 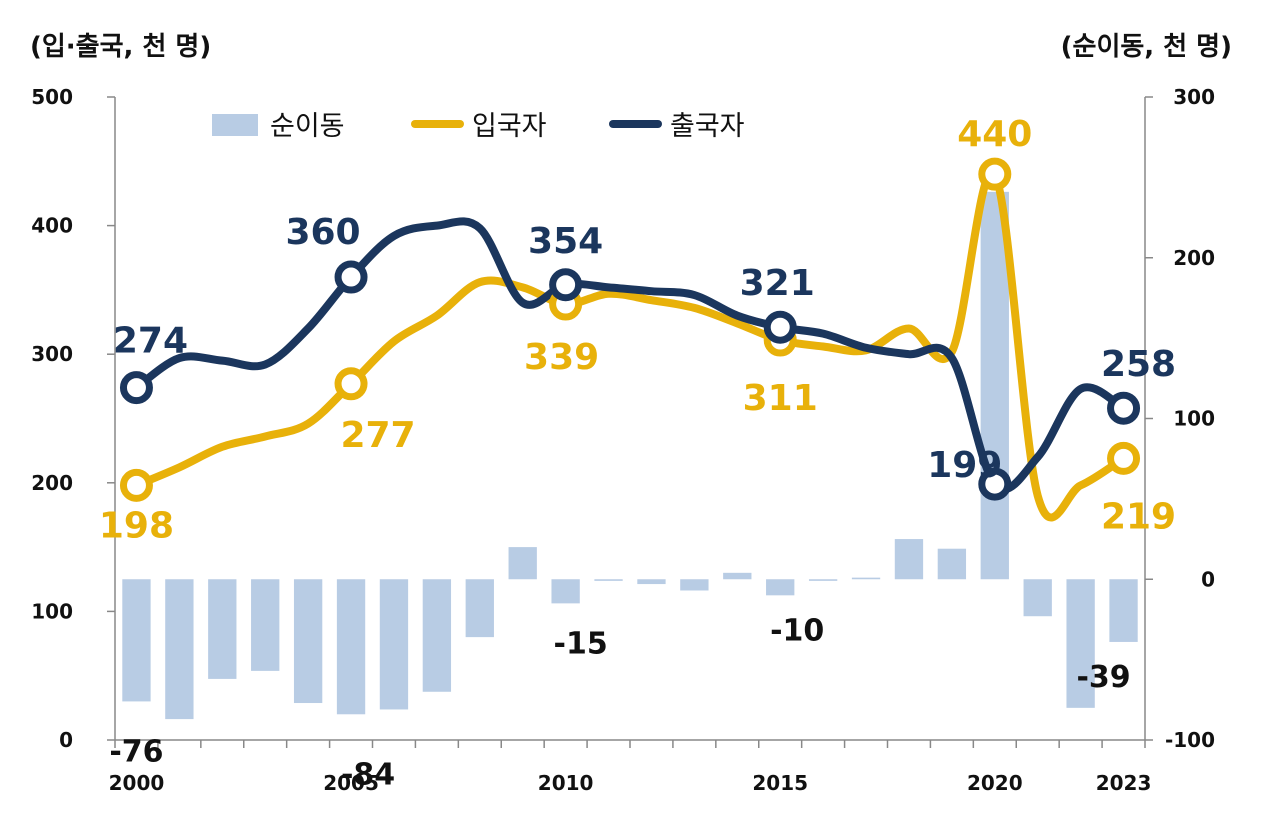 I want to click on x-tick-label: 2023, so click(x=1124, y=783).